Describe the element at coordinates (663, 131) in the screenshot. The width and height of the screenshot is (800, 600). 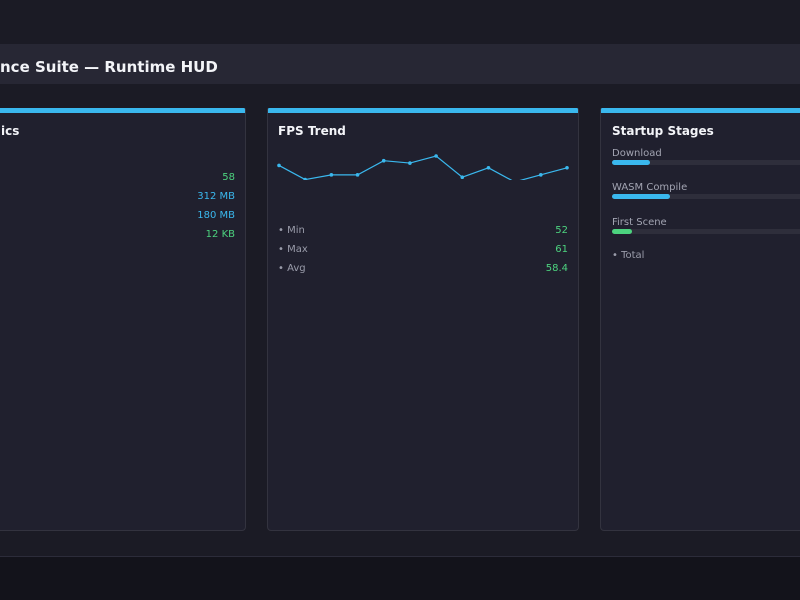
I see `startup-stages-title: Startup Stages` at that location.